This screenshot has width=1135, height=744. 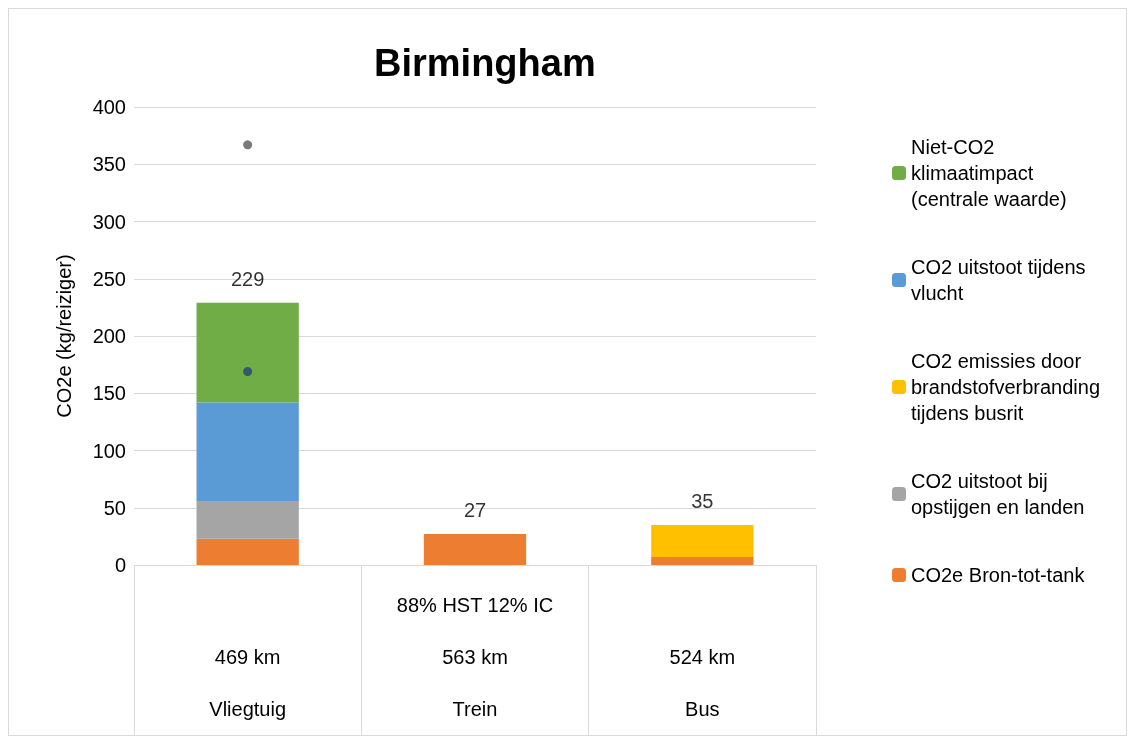 What do you see at coordinates (702, 500) in the screenshot?
I see `total-label: 35` at bounding box center [702, 500].